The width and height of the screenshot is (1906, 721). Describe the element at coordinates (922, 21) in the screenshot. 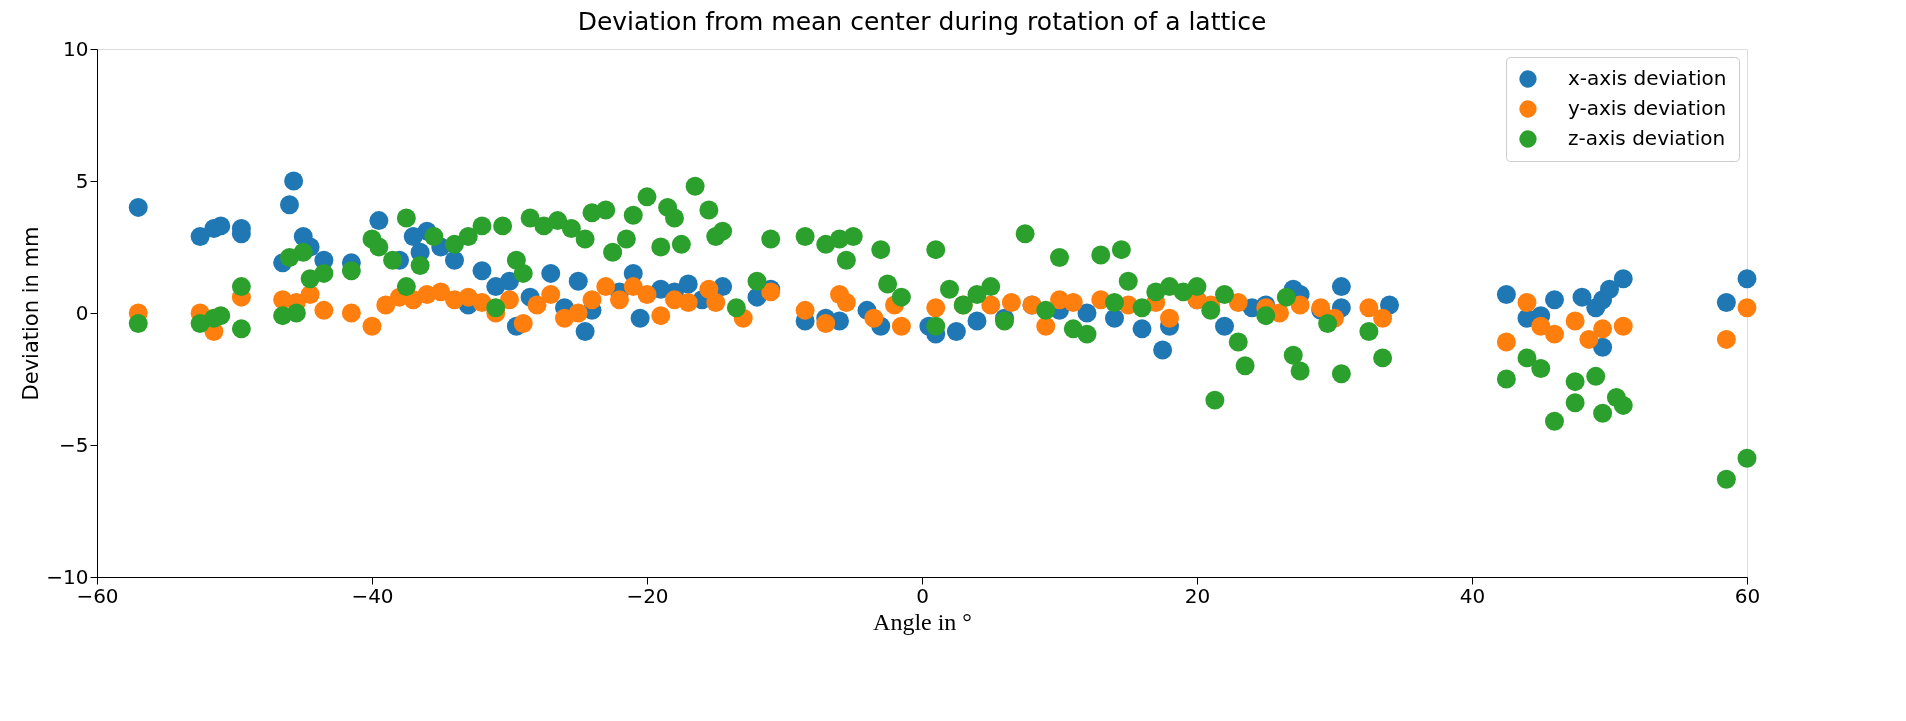

I see `chart-title: Deviation from mean center during rotation of a lattice` at that location.